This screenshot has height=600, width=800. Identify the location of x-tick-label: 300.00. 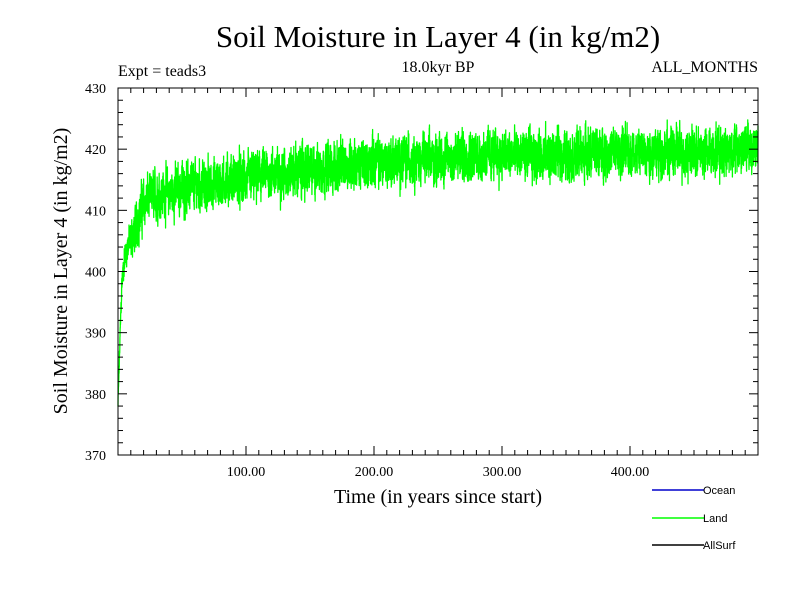
(502, 472).